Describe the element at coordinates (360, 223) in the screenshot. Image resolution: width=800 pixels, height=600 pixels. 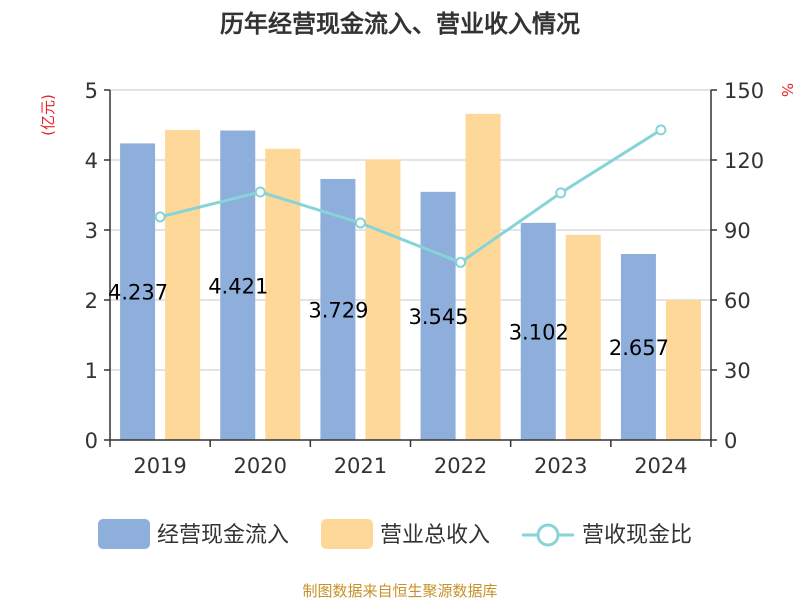
I see `ratio-point-2021` at that location.